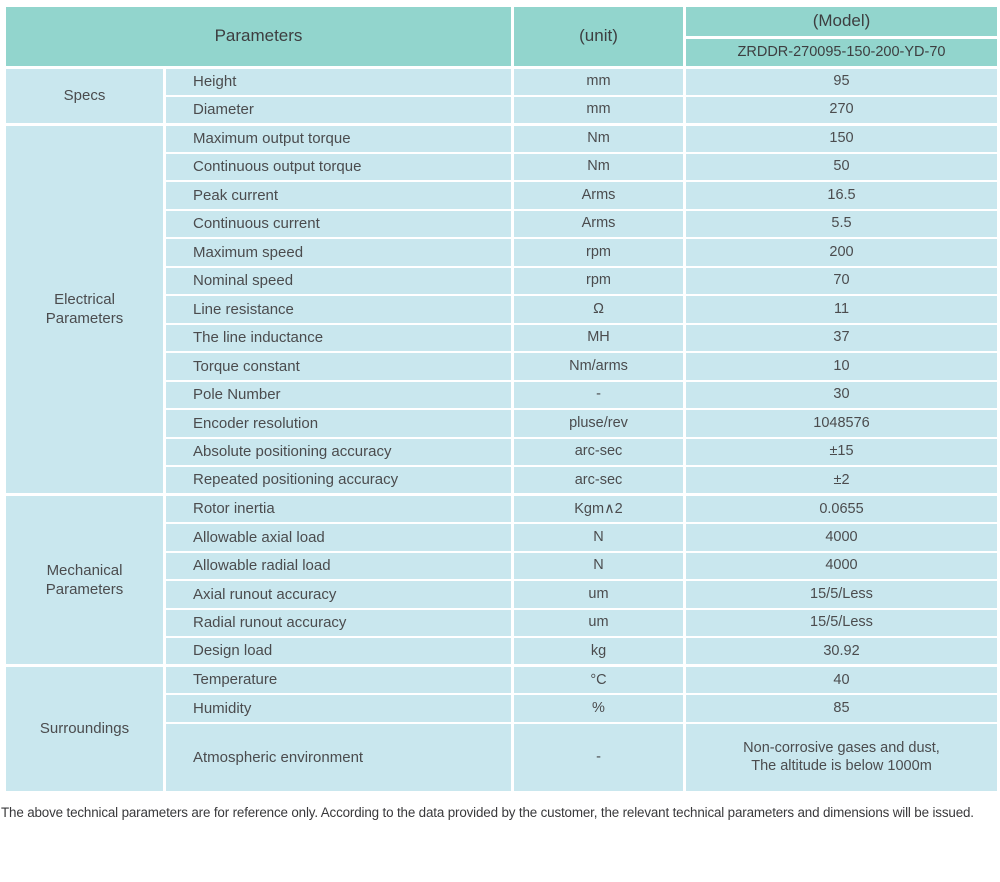 The width and height of the screenshot is (1000, 882). I want to click on header-row: Parameters (unit) (Model), so click(501, 37).